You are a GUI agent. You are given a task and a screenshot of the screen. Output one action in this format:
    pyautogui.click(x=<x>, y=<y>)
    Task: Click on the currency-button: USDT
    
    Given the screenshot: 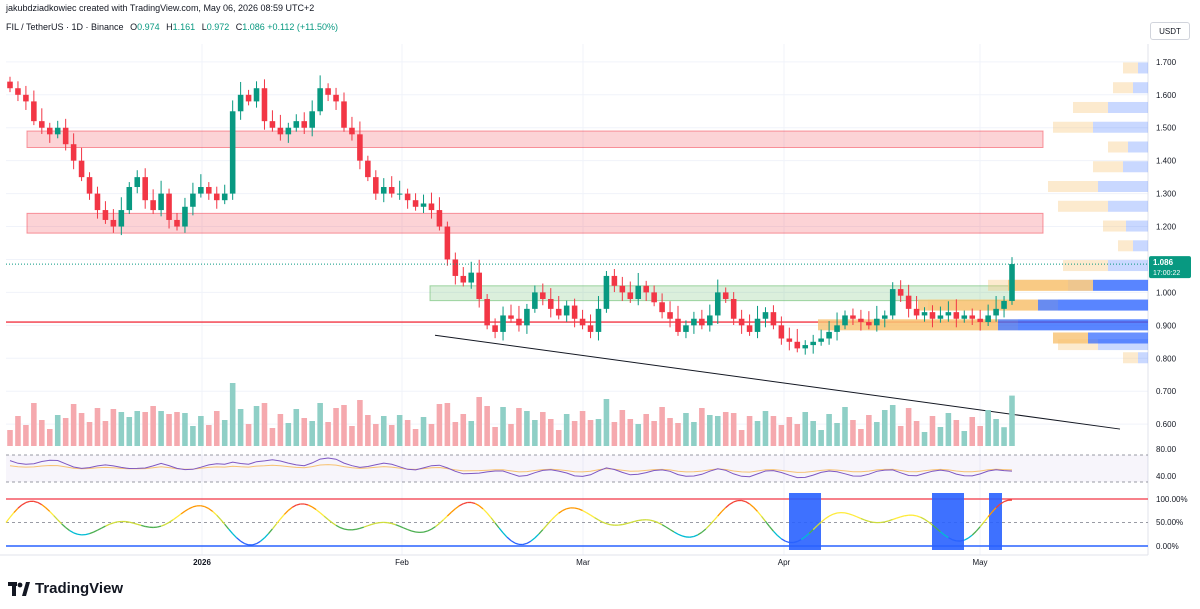 What is the action you would take?
    pyautogui.click(x=1170, y=31)
    